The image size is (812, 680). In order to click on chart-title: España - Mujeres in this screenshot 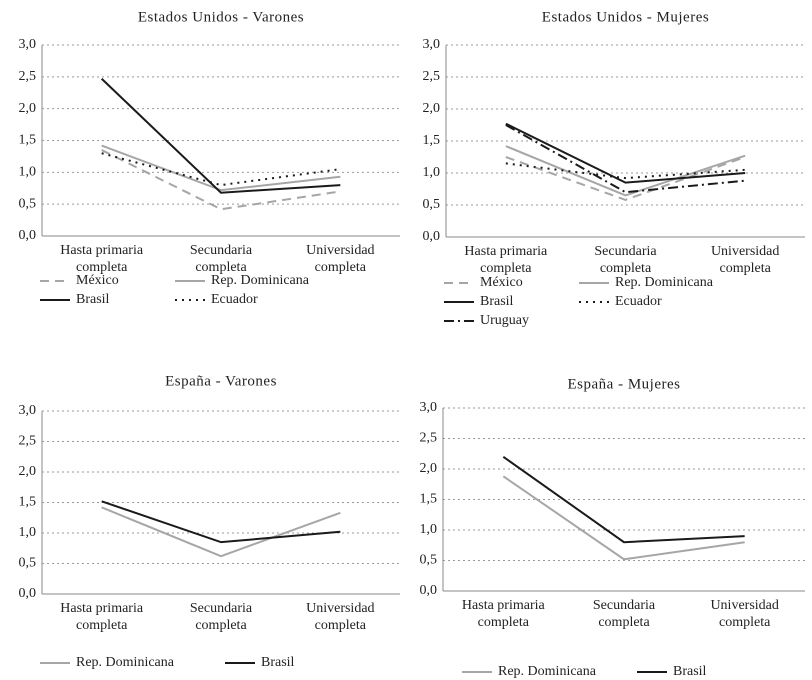, I will do `click(624, 384)`.